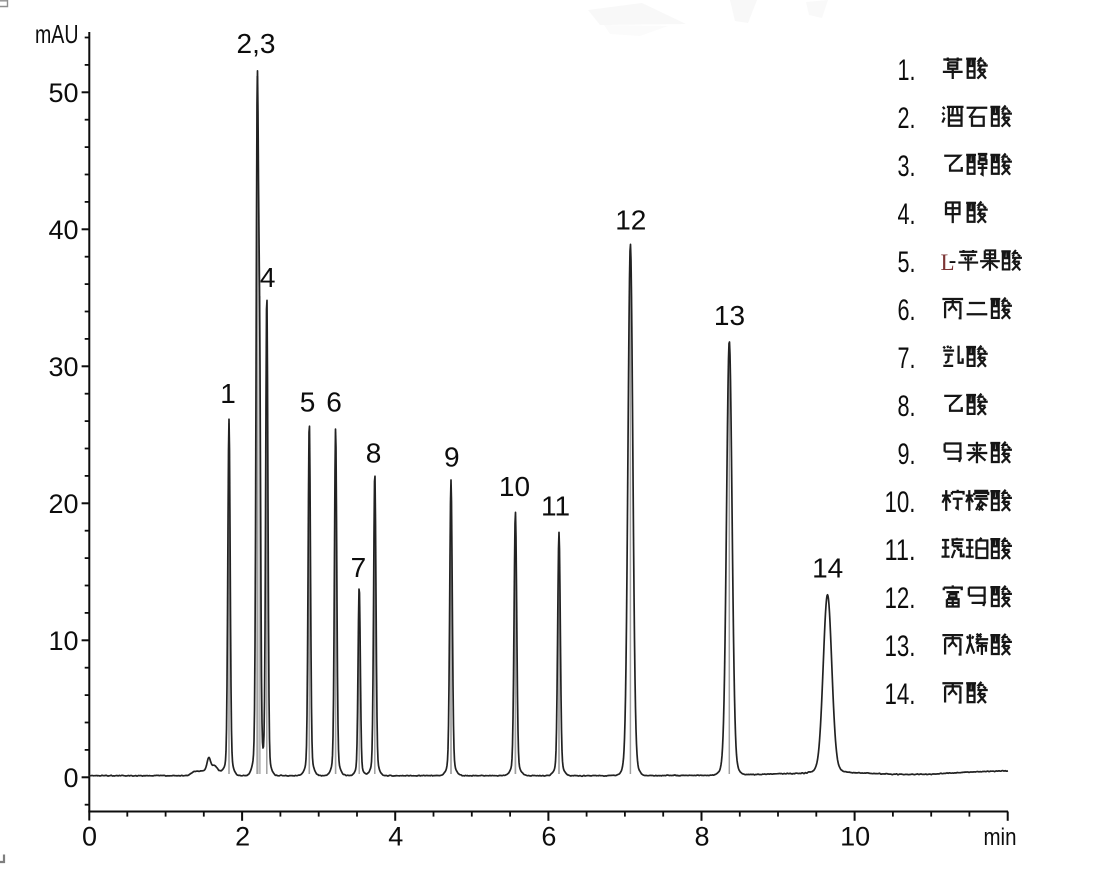 This screenshot has height=876, width=1110. Describe the element at coordinates (827, 568) in the screenshot. I see `svg-text: 14` at that location.